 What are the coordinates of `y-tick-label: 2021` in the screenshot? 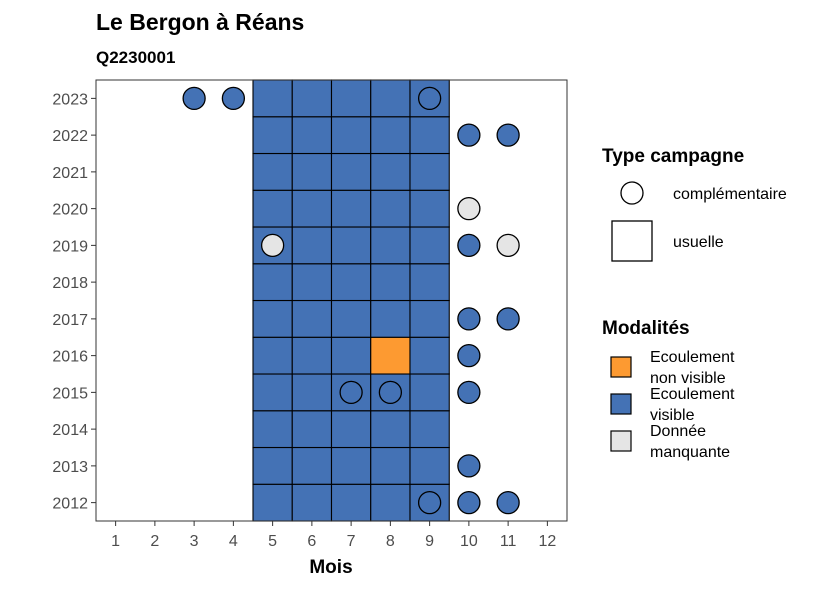 It's located at (70, 173).